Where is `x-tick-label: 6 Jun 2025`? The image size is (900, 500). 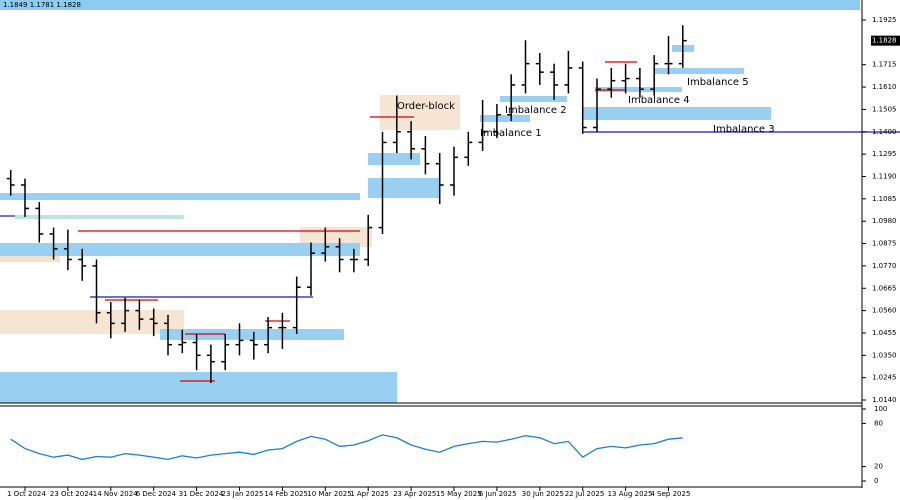 x-tick-label: 6 Jun 2025 is located at coordinates (498, 494).